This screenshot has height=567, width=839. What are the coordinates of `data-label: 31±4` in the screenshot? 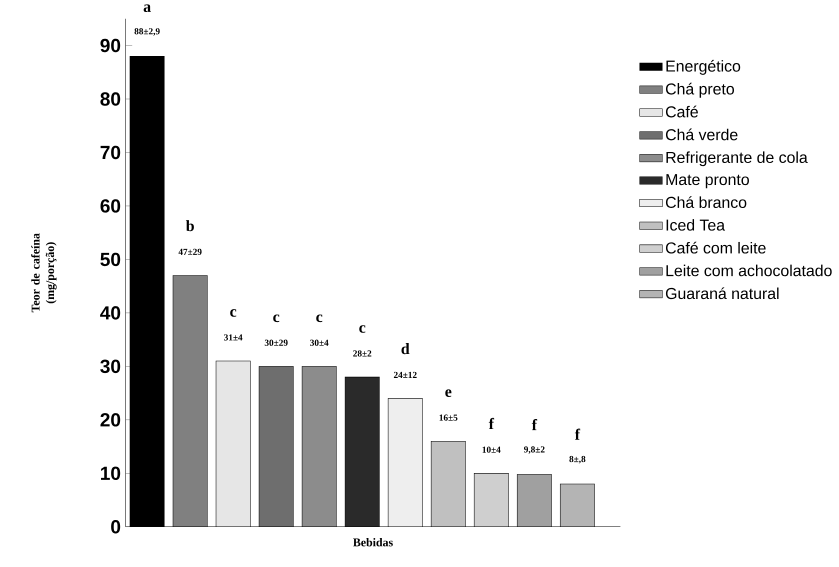 It's located at (233, 337).